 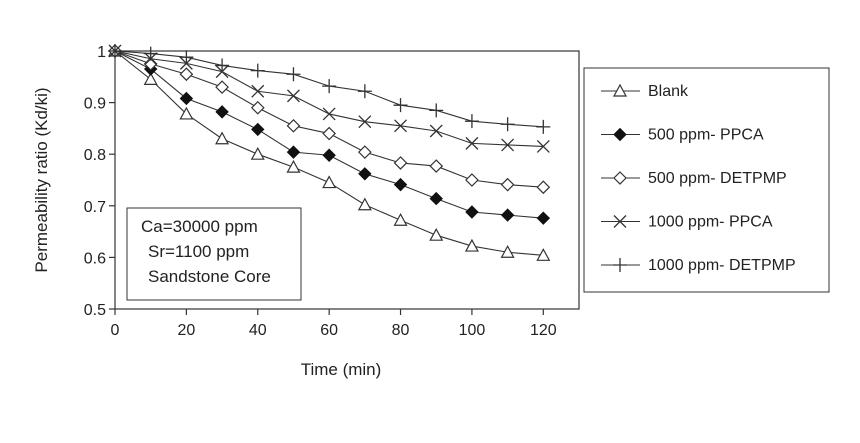 I want to click on annotation-line-core: Sandstone Core, so click(x=209, y=276).